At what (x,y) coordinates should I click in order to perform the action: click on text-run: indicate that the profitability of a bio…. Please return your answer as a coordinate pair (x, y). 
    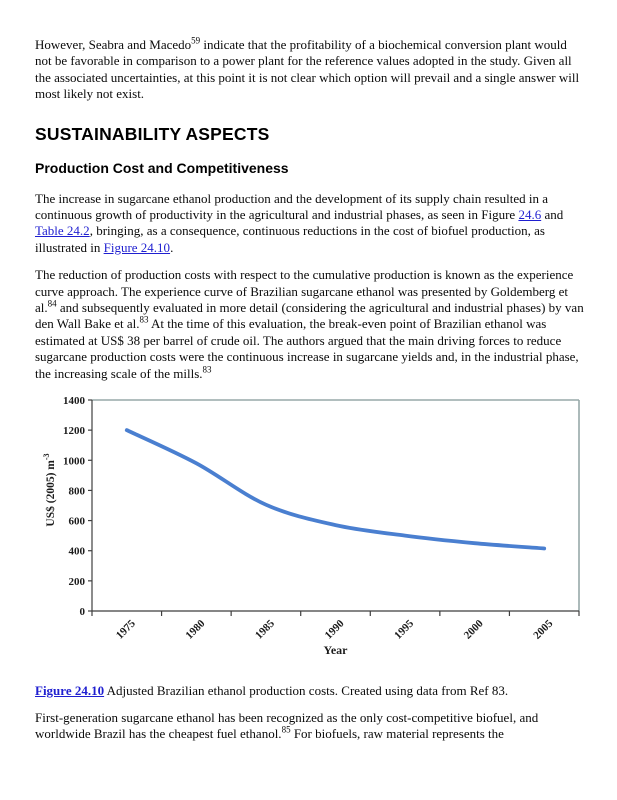
    Looking at the image, I should click on (307, 69).